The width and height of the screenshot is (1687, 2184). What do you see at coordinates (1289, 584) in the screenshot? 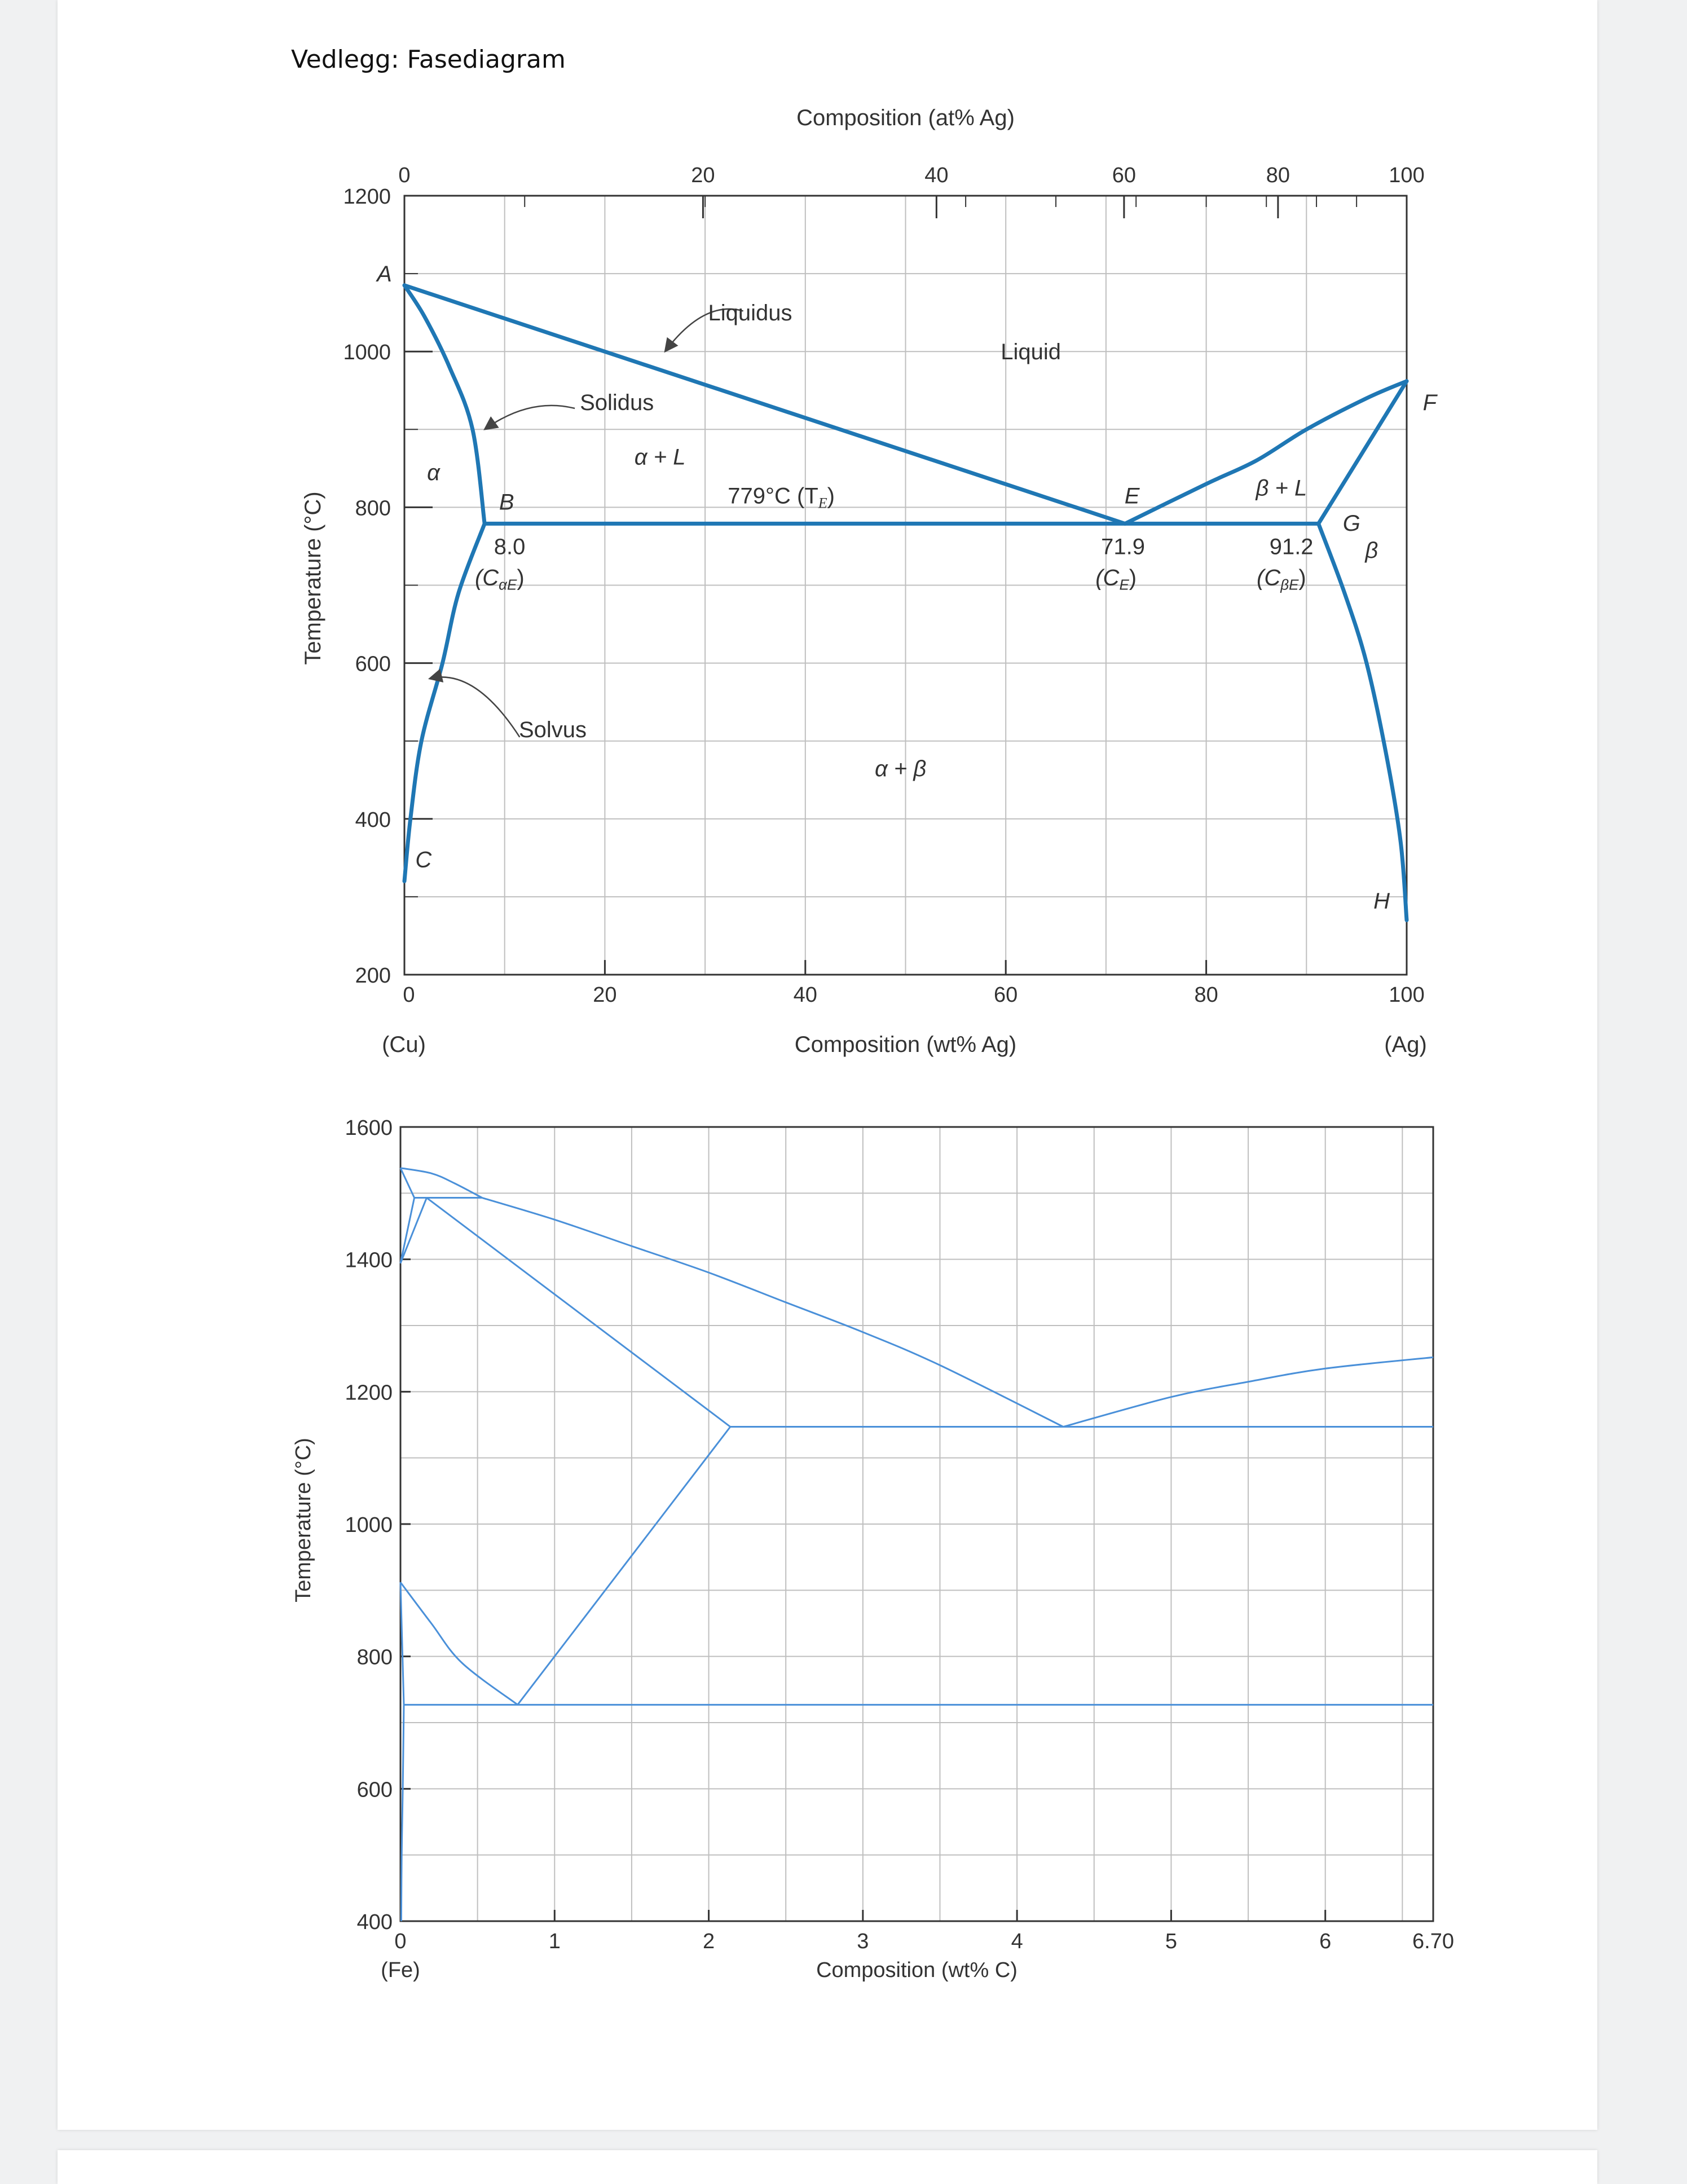
I see `subscript: βE` at bounding box center [1289, 584].